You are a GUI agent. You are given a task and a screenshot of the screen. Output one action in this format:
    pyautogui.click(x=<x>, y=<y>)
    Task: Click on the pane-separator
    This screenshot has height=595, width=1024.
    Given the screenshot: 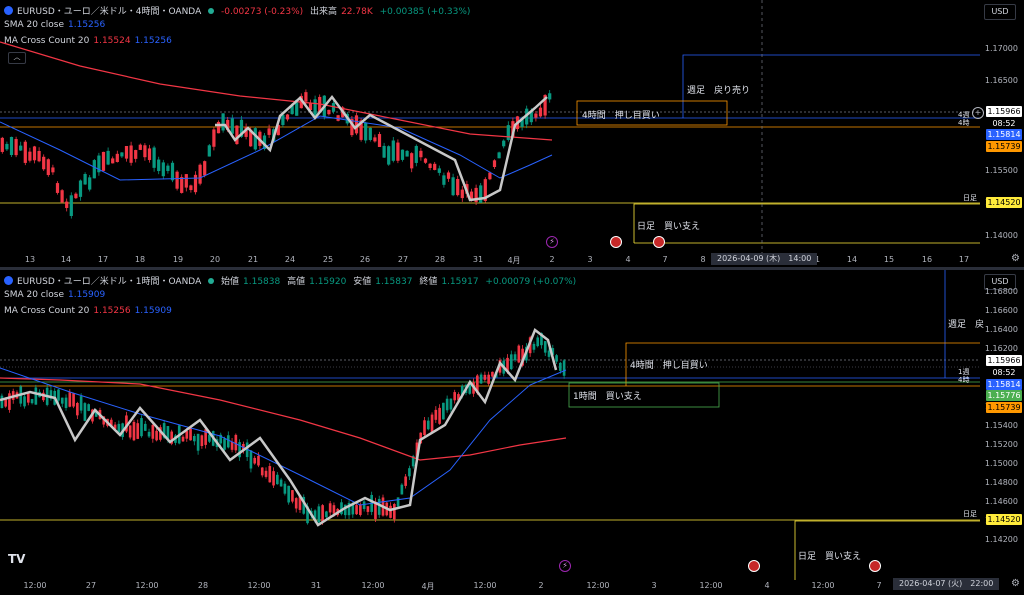 What is the action you would take?
    pyautogui.click(x=512, y=268)
    